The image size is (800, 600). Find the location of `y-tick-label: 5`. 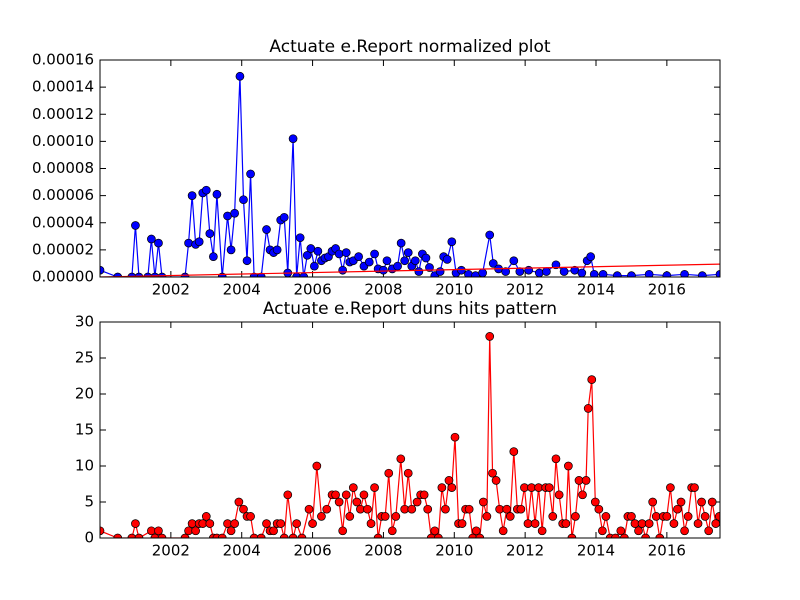

y-tick-label: 5 is located at coordinates (89, 502).